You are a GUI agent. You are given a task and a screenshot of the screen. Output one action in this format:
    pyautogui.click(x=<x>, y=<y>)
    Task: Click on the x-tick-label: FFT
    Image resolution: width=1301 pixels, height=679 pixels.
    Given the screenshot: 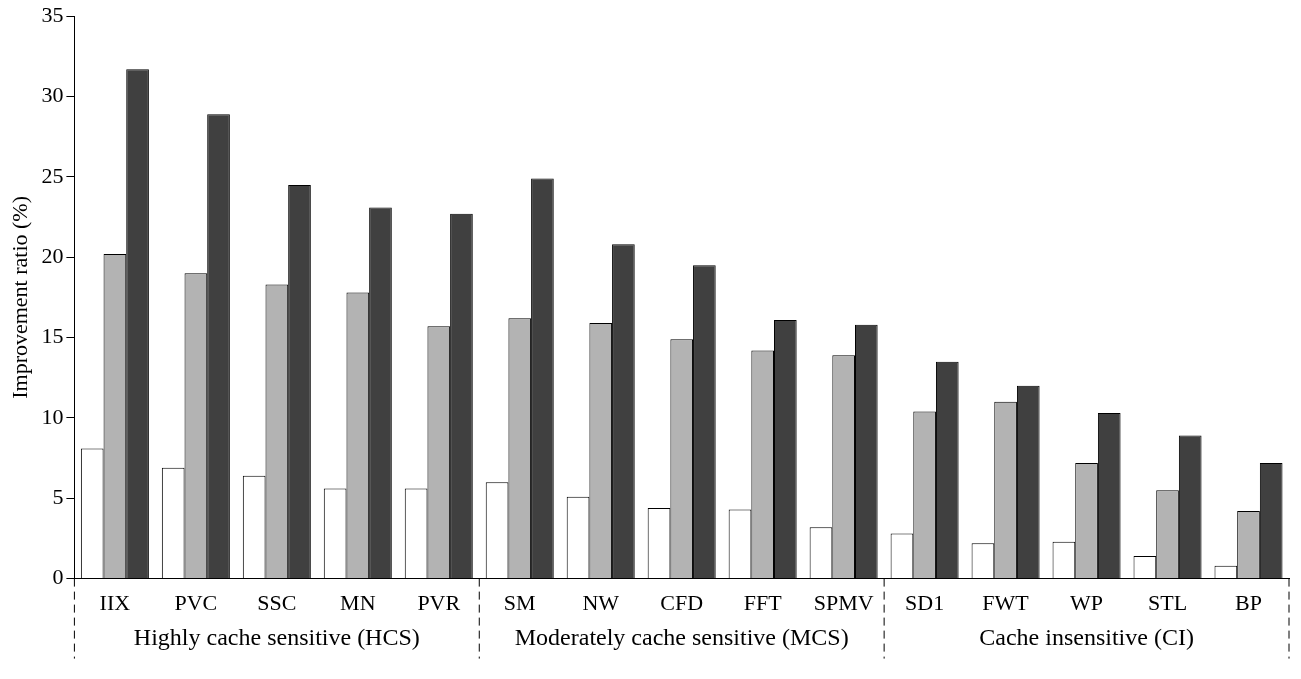 What is the action you would take?
    pyautogui.click(x=763, y=602)
    